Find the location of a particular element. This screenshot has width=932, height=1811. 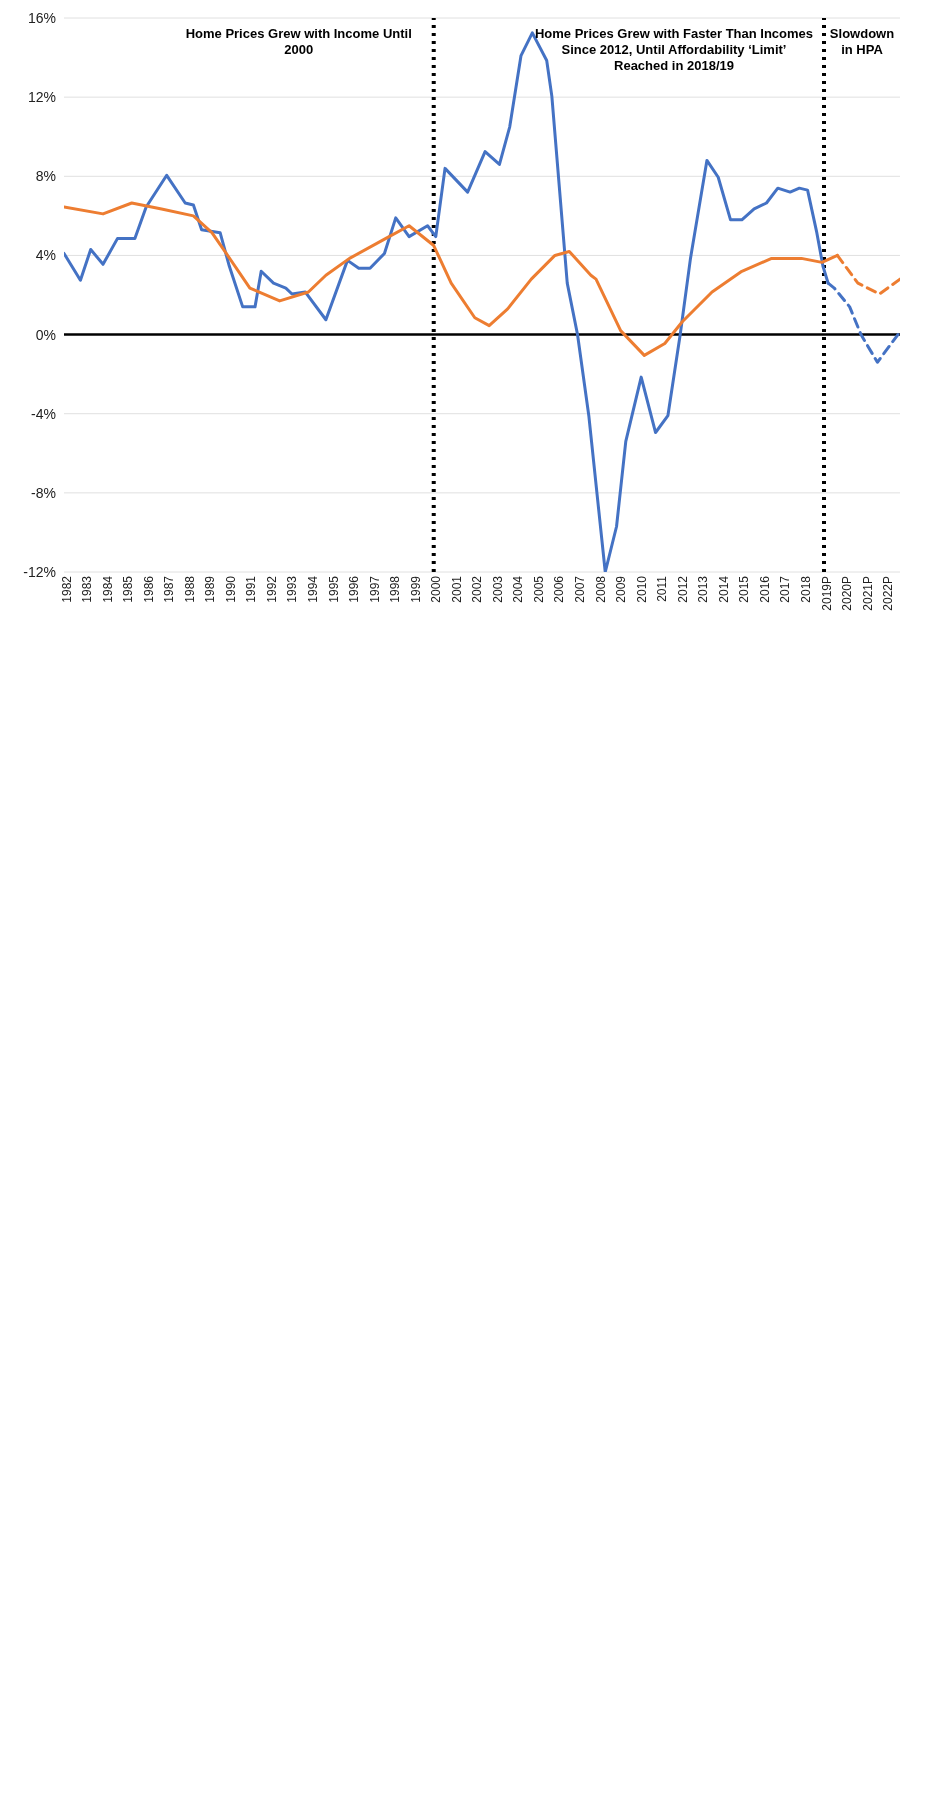

x-tick-label: 1991 is located at coordinates (251, 589).